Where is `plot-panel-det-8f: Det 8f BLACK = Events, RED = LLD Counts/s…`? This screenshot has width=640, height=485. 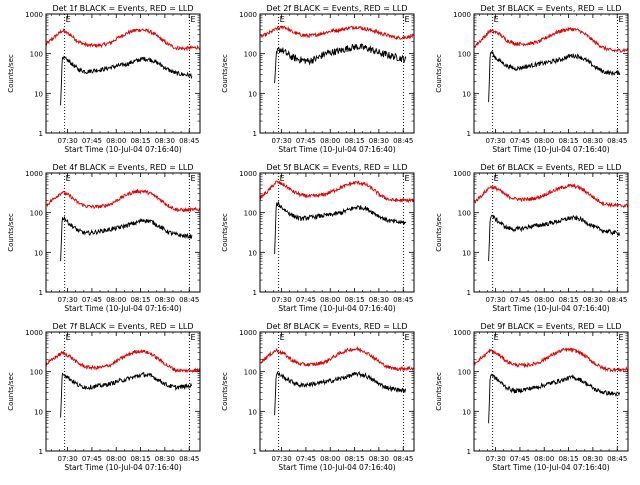 plot-panel-det-8f: Det 8f BLACK = Events, RED = LLD Counts/s… is located at coordinates (318, 397).